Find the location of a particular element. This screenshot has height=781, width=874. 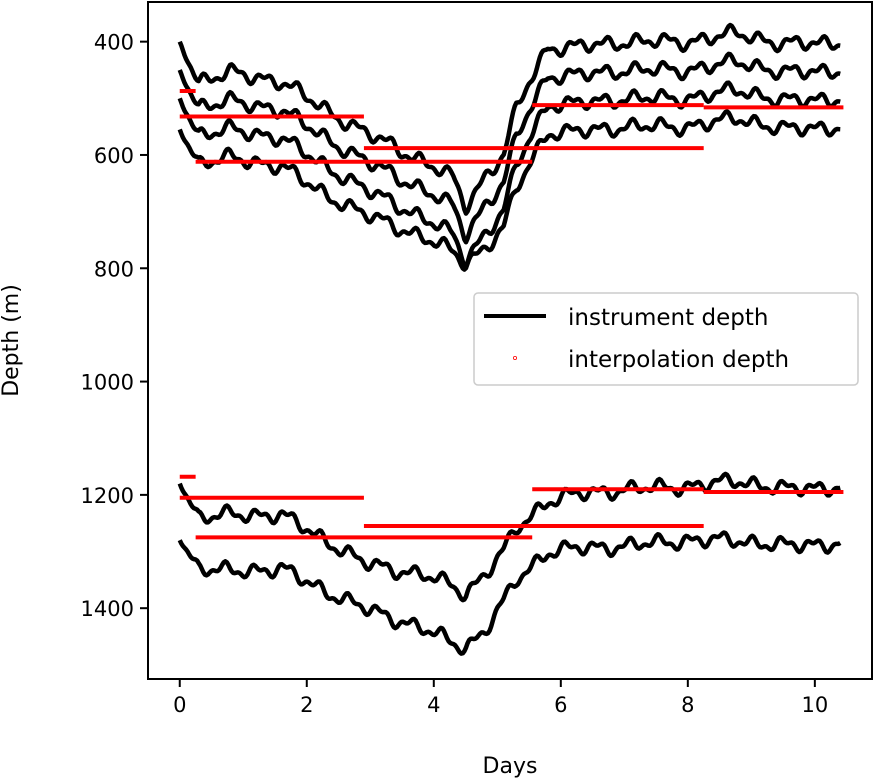

legend-interpolation-marker-sample is located at coordinates (515, 357).